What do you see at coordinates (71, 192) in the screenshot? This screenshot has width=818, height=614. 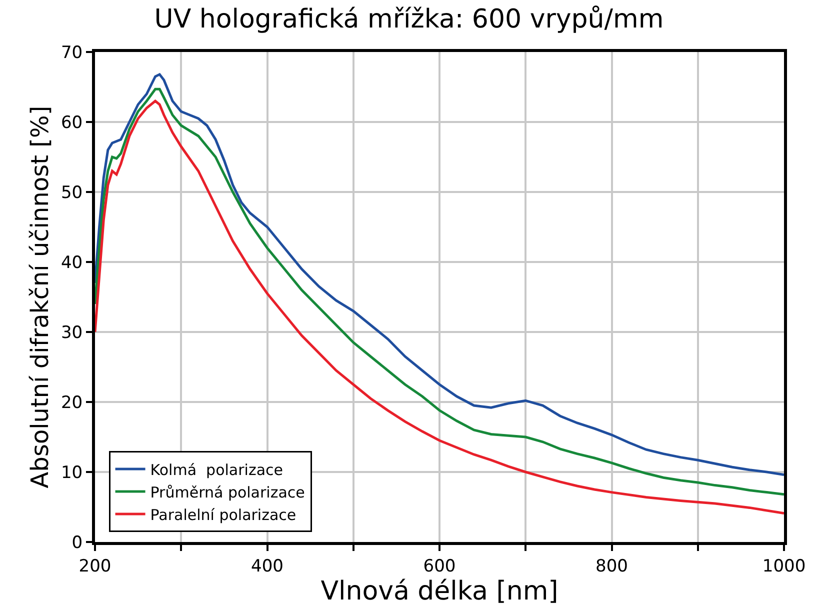 I see `y-tick-label: 50` at bounding box center [71, 192].